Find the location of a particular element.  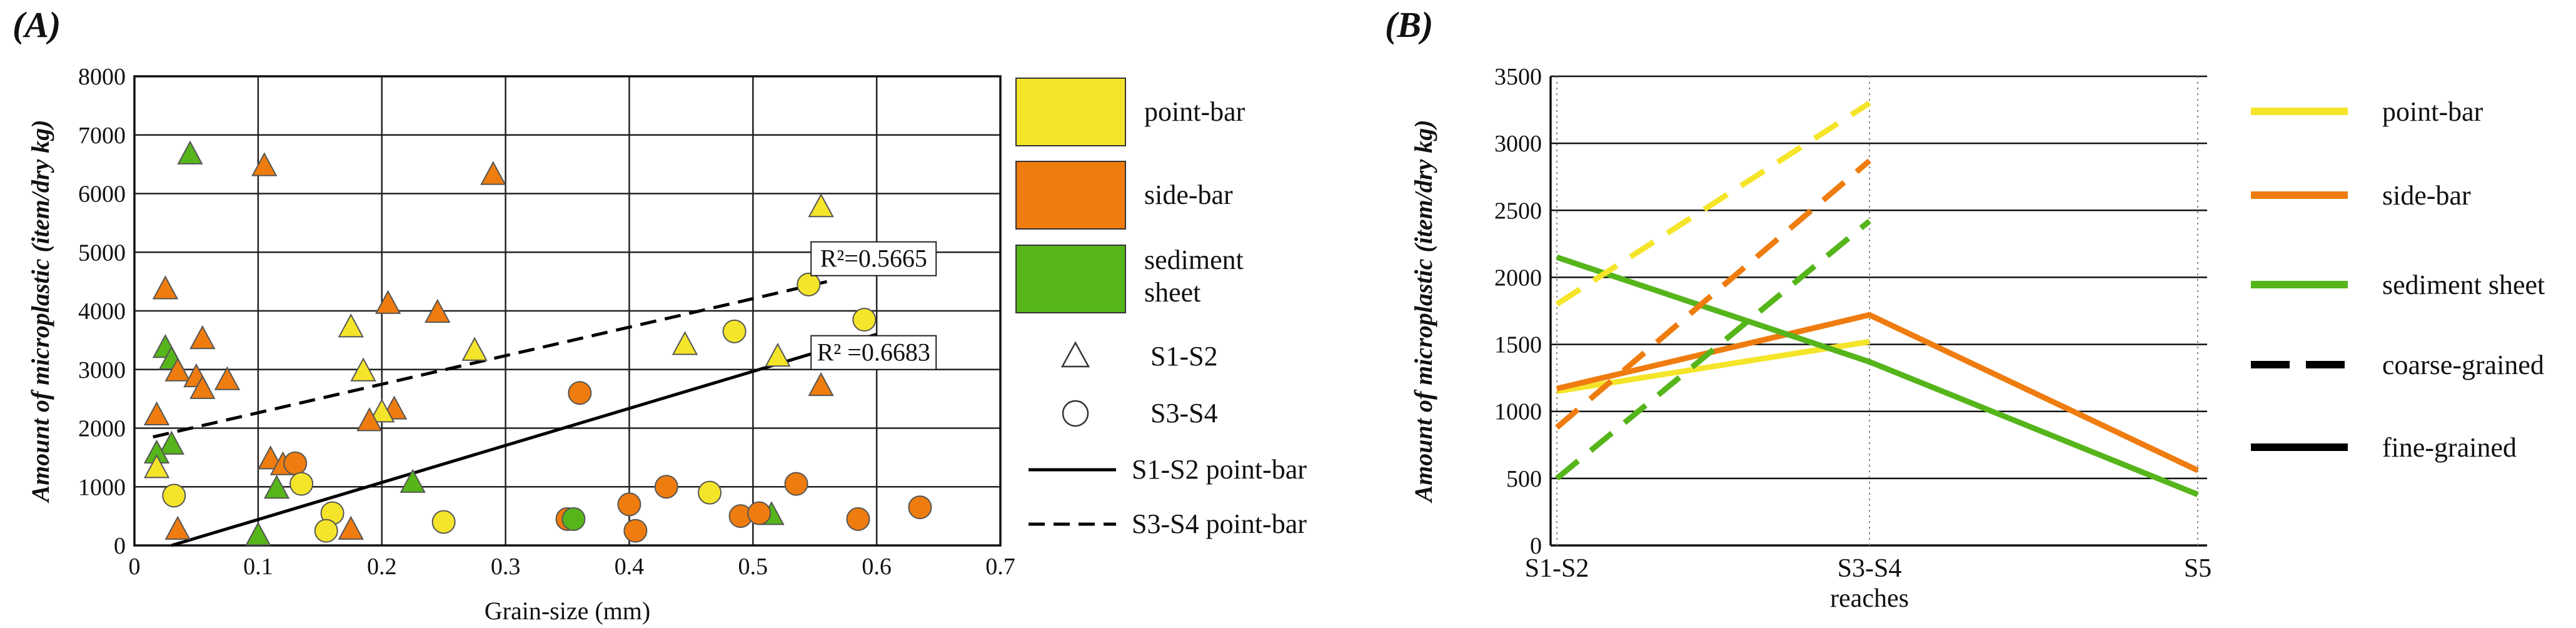

r2-label: R²=0.5665 is located at coordinates (873, 259).